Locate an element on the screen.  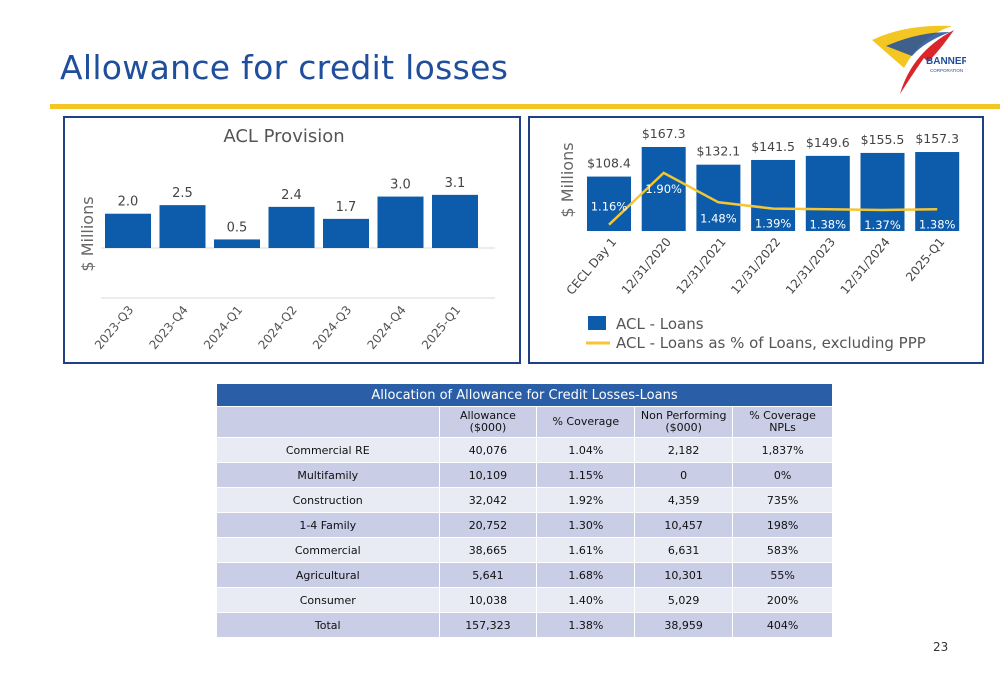
column-header-line: NPLs is located at coordinates (782, 427).